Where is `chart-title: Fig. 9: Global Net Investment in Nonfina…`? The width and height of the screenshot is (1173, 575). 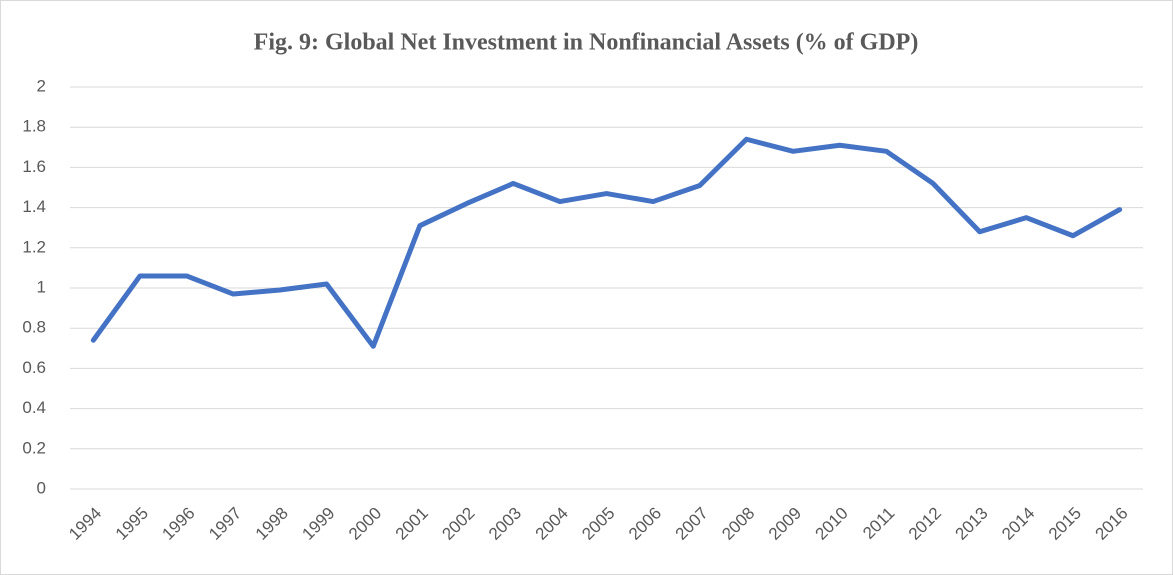
chart-title: Fig. 9: Global Net Investment in Nonfina… is located at coordinates (586, 43).